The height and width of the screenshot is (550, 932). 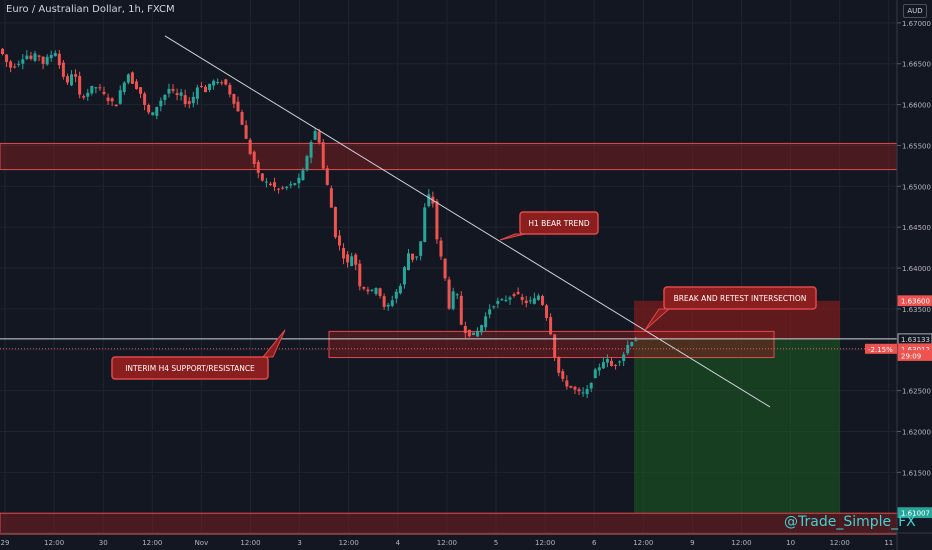 I want to click on y-tick-label: 1.62500, so click(x=916, y=392).